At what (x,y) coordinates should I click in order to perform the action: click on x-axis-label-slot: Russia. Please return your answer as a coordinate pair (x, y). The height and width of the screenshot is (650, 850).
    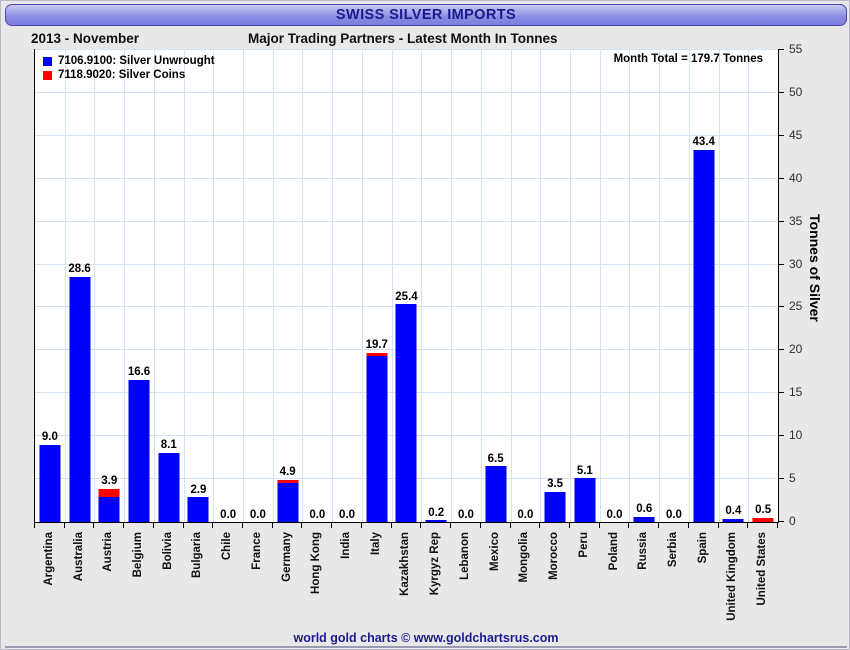
    Looking at the image, I should click on (643, 575).